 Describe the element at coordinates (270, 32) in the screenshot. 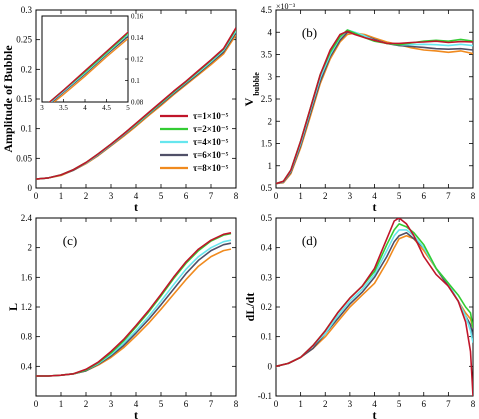

I see `y-tick-label: 4` at that location.